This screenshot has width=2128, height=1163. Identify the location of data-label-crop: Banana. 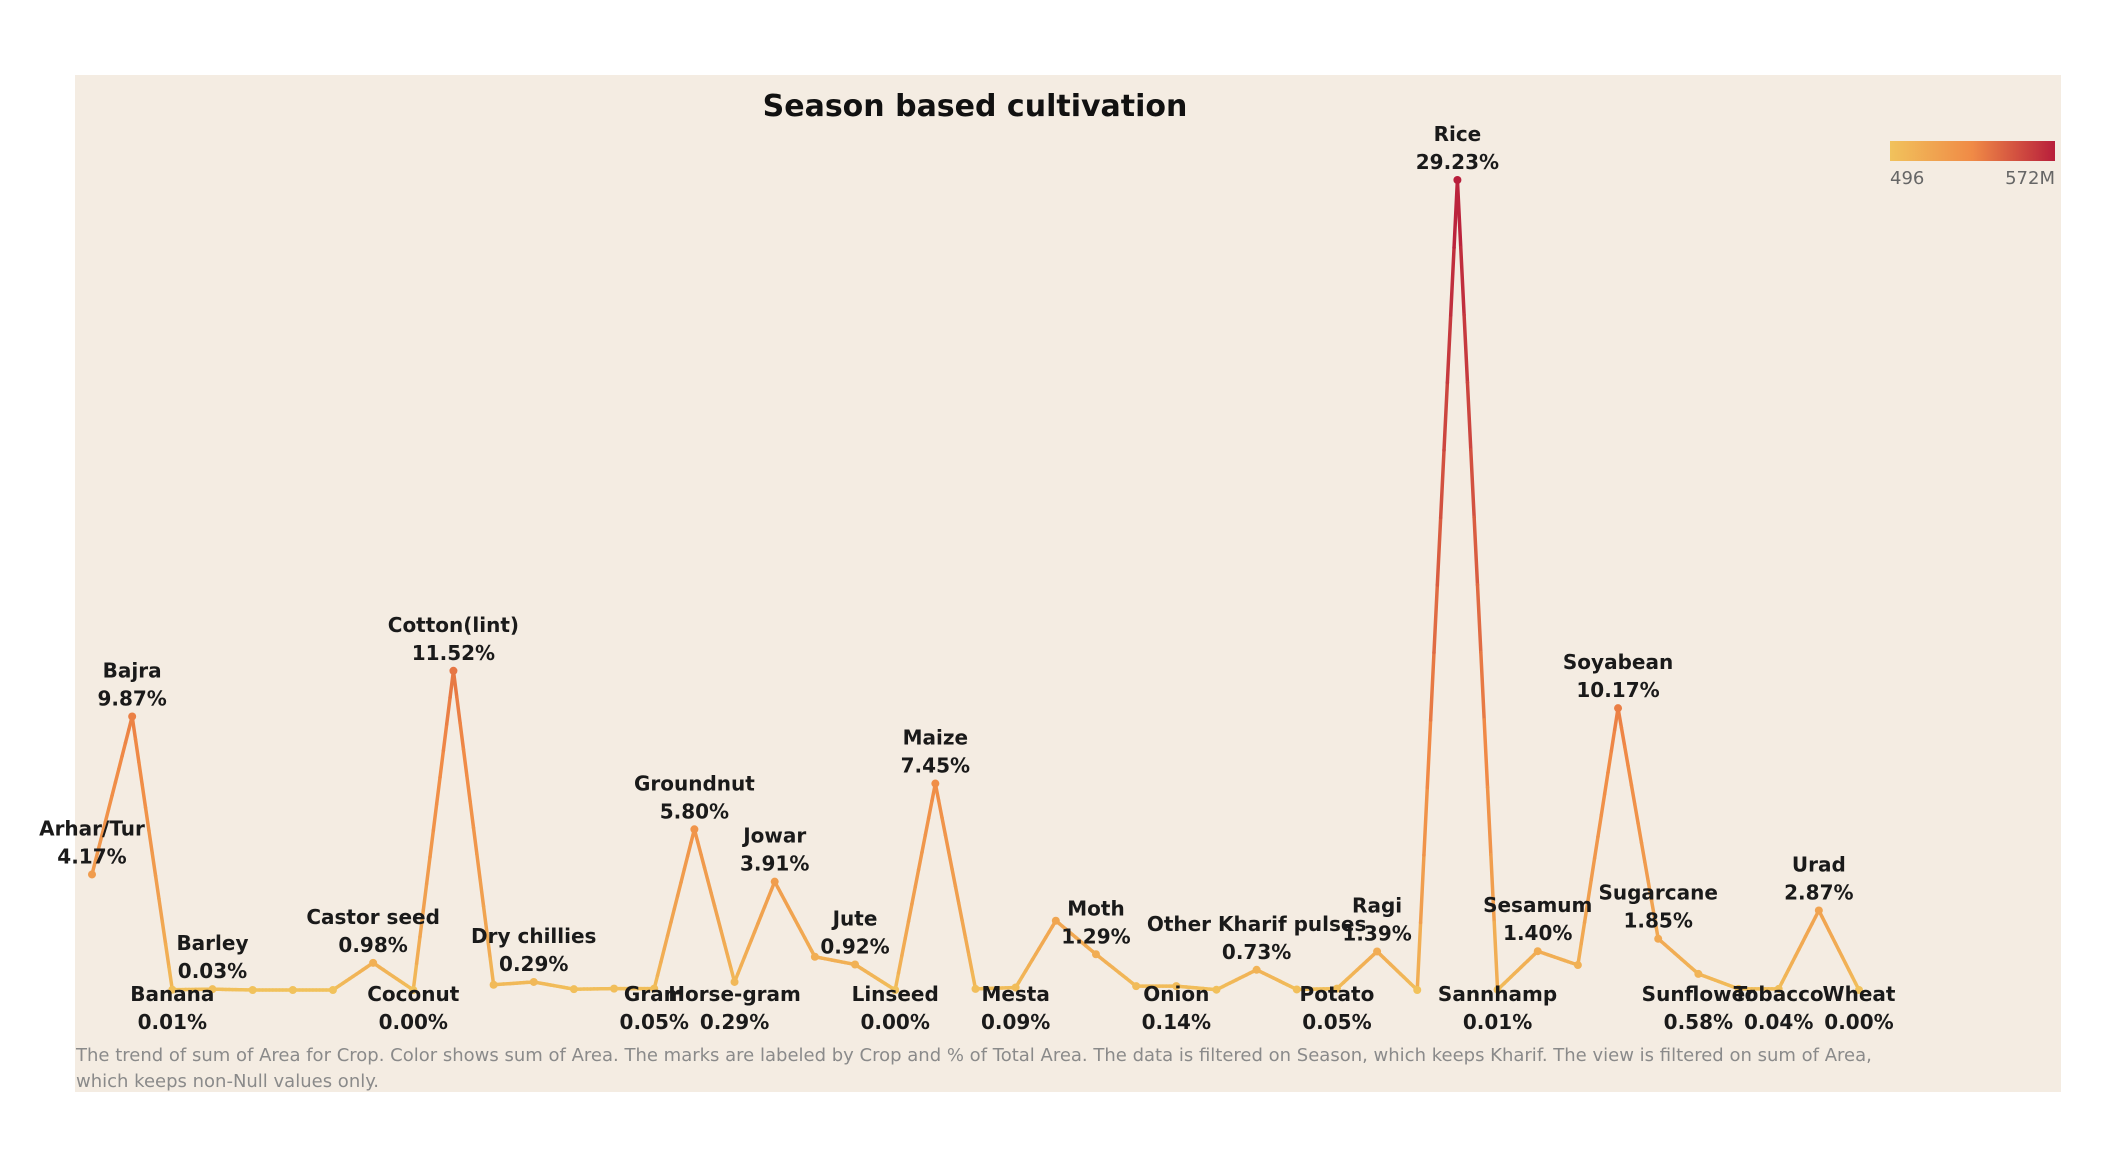
(172, 994).